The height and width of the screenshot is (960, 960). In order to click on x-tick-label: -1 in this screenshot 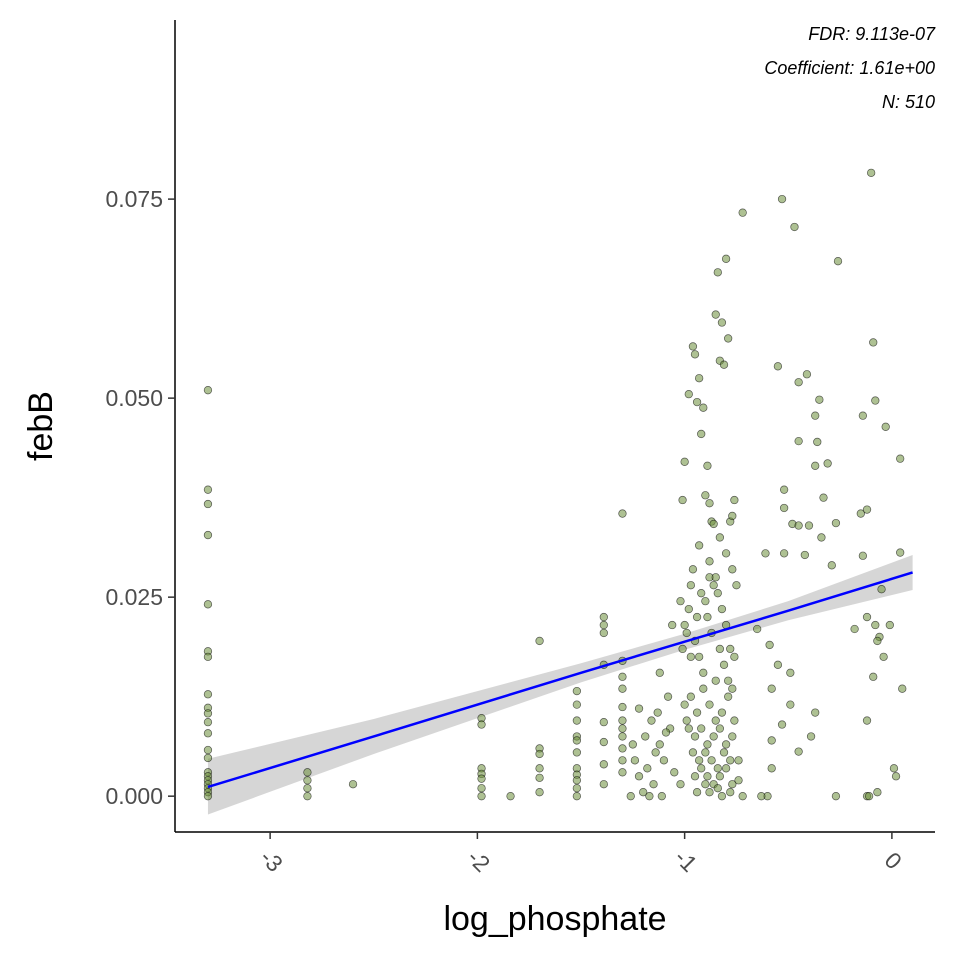, I will do `click(686, 860)`.